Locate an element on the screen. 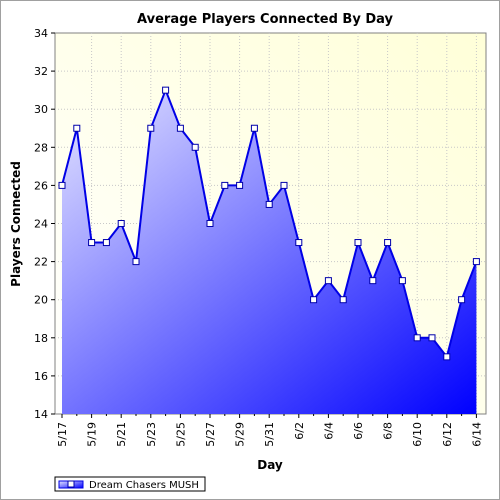  x-tick-label: 6/8 is located at coordinates (388, 431).